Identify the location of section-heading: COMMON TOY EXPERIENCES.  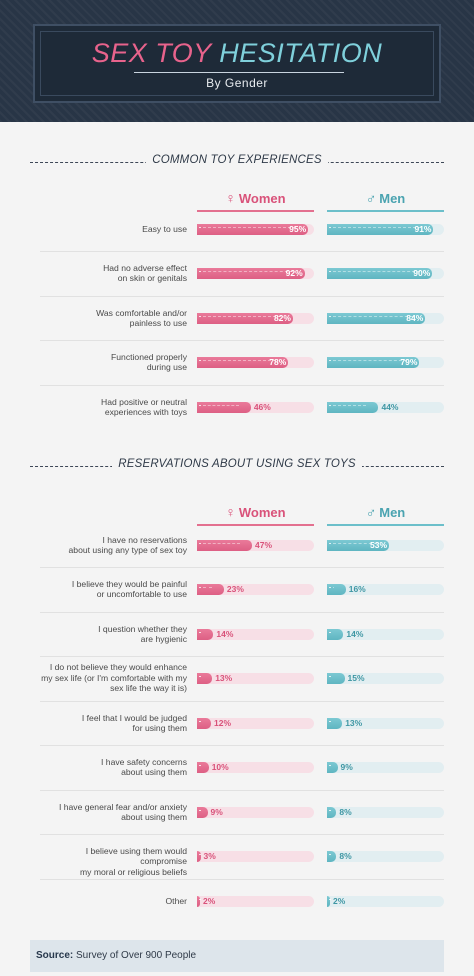
(237, 160).